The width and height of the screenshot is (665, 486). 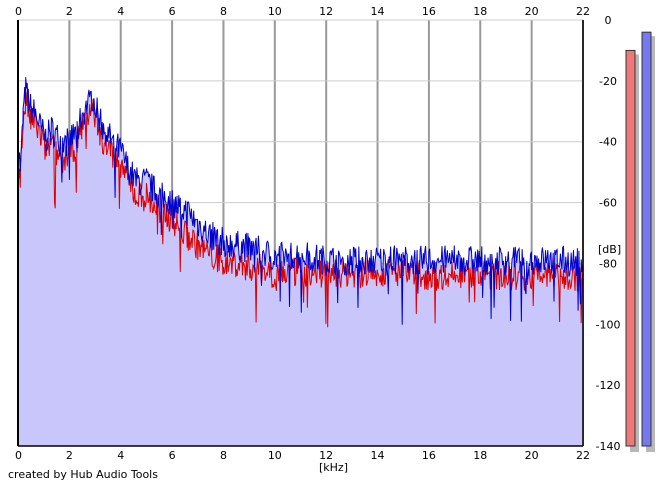 I want to click on level-meter-left, so click(x=630, y=248).